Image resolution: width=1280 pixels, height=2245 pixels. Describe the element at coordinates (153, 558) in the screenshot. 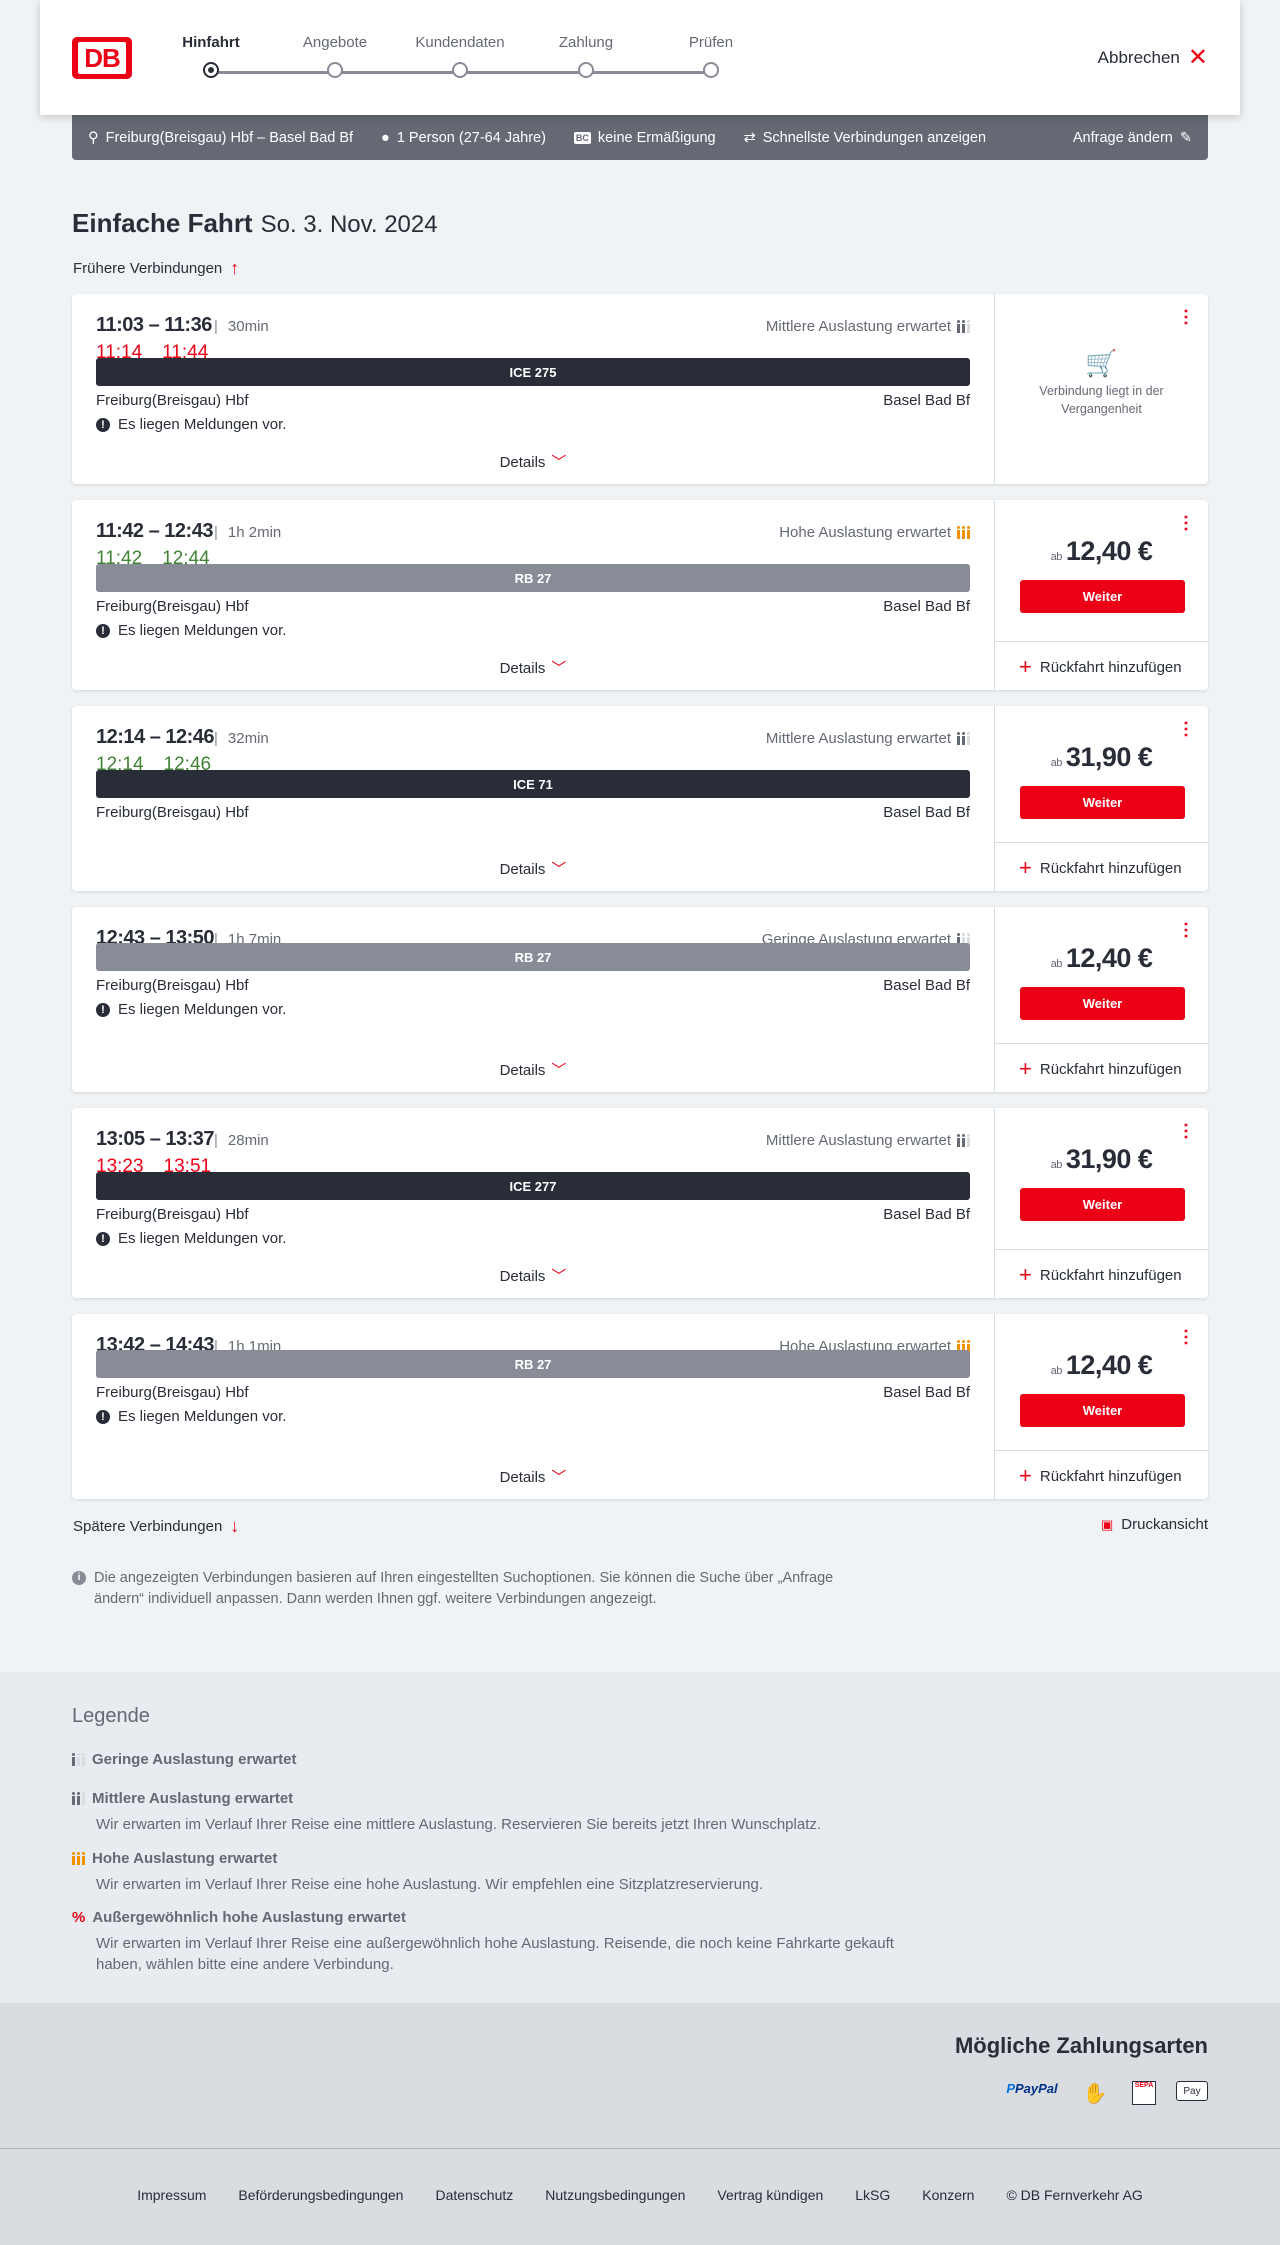

I see `realtime-times: 11:42 12:44` at that location.